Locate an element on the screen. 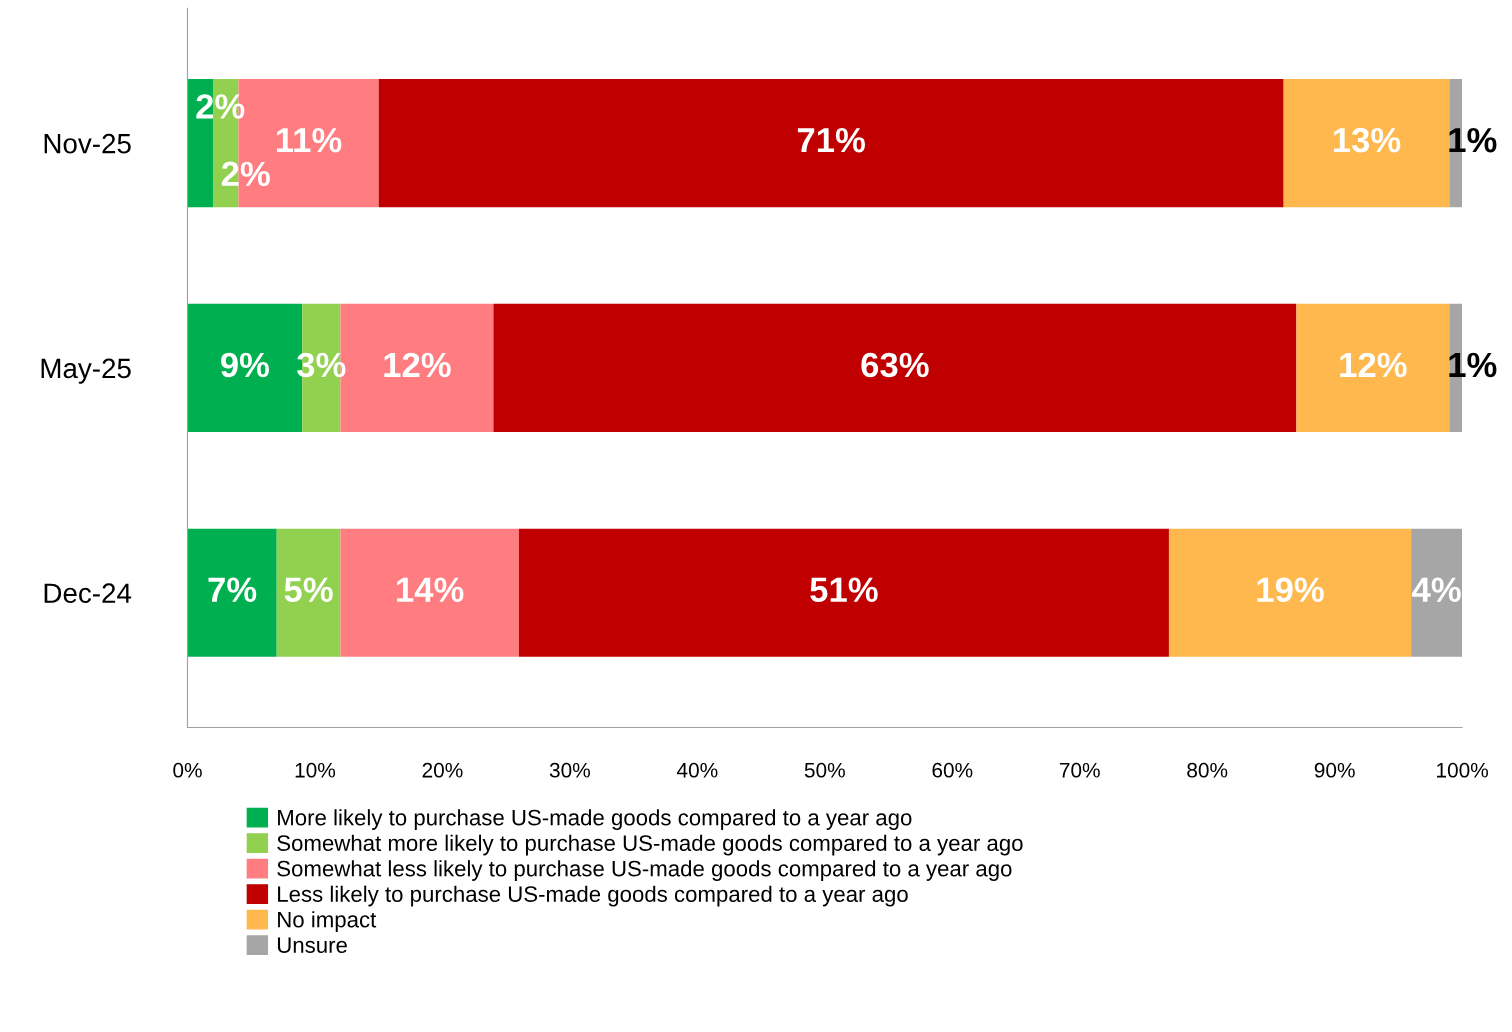  x-tick-label: 10% is located at coordinates (315, 770).